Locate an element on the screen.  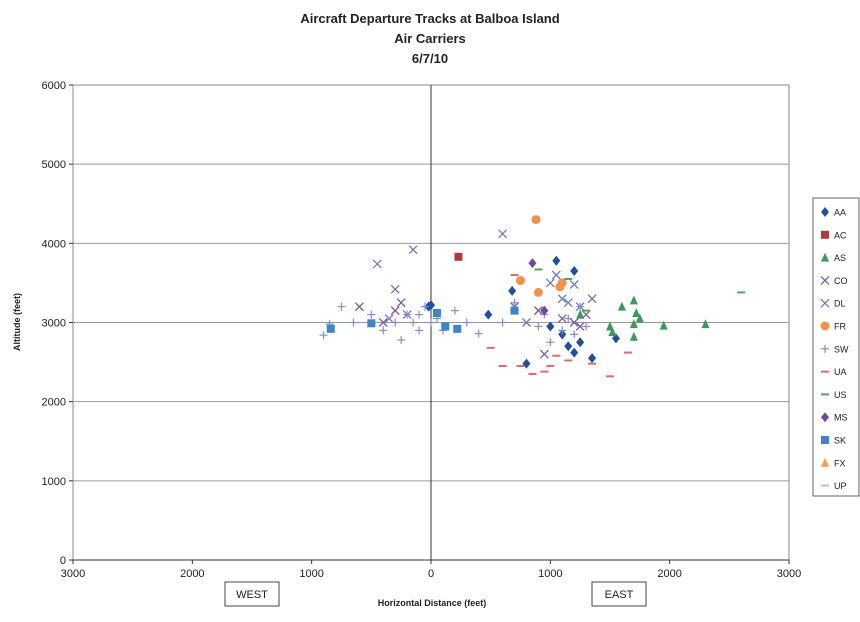
legend-marker-dl is located at coordinates (825, 303).